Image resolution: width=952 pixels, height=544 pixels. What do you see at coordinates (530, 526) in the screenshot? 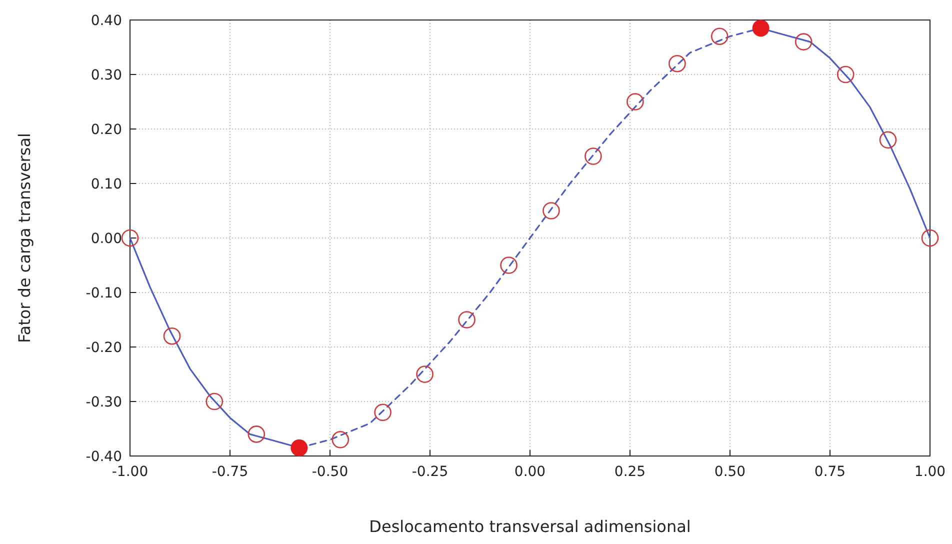
I see `x-axis-title: Deslocamento transversal adimensional` at bounding box center [530, 526].